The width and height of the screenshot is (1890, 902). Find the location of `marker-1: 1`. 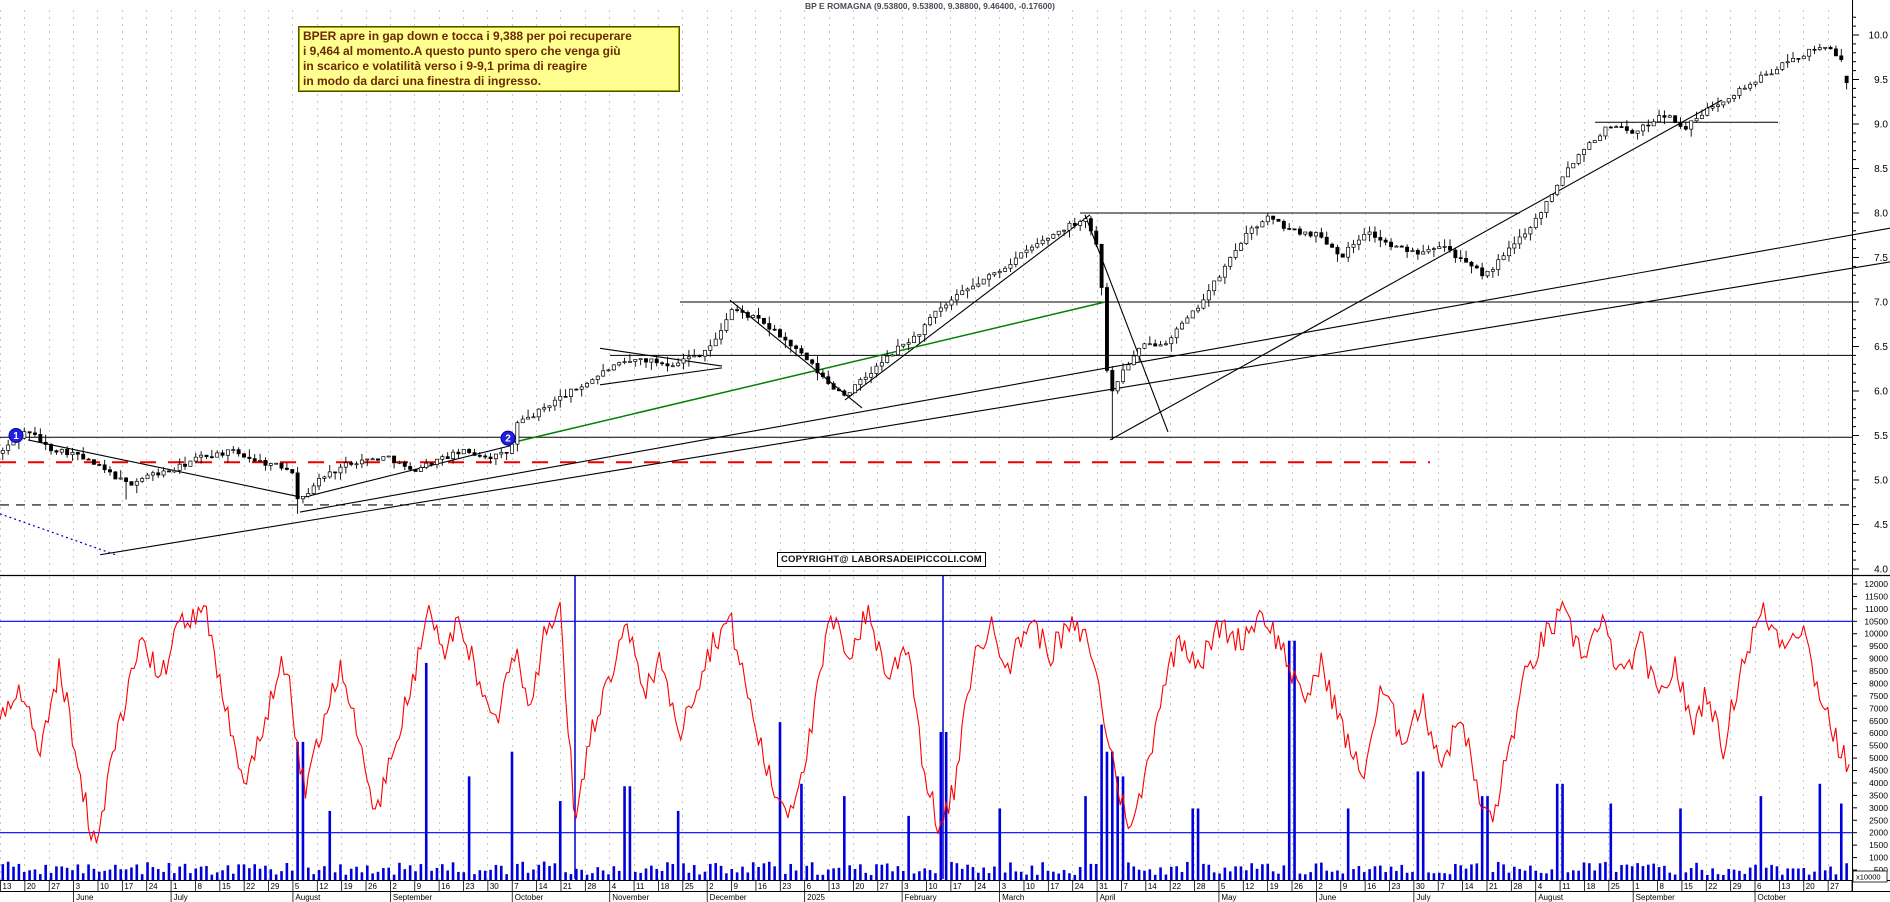

marker-1: 1 is located at coordinates (16, 435).